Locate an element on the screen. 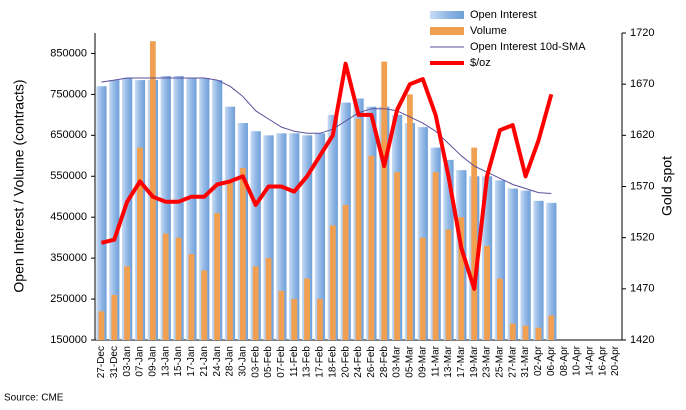 This screenshot has width=686, height=410. x-tick-label: 11-Mar is located at coordinates (435, 361).